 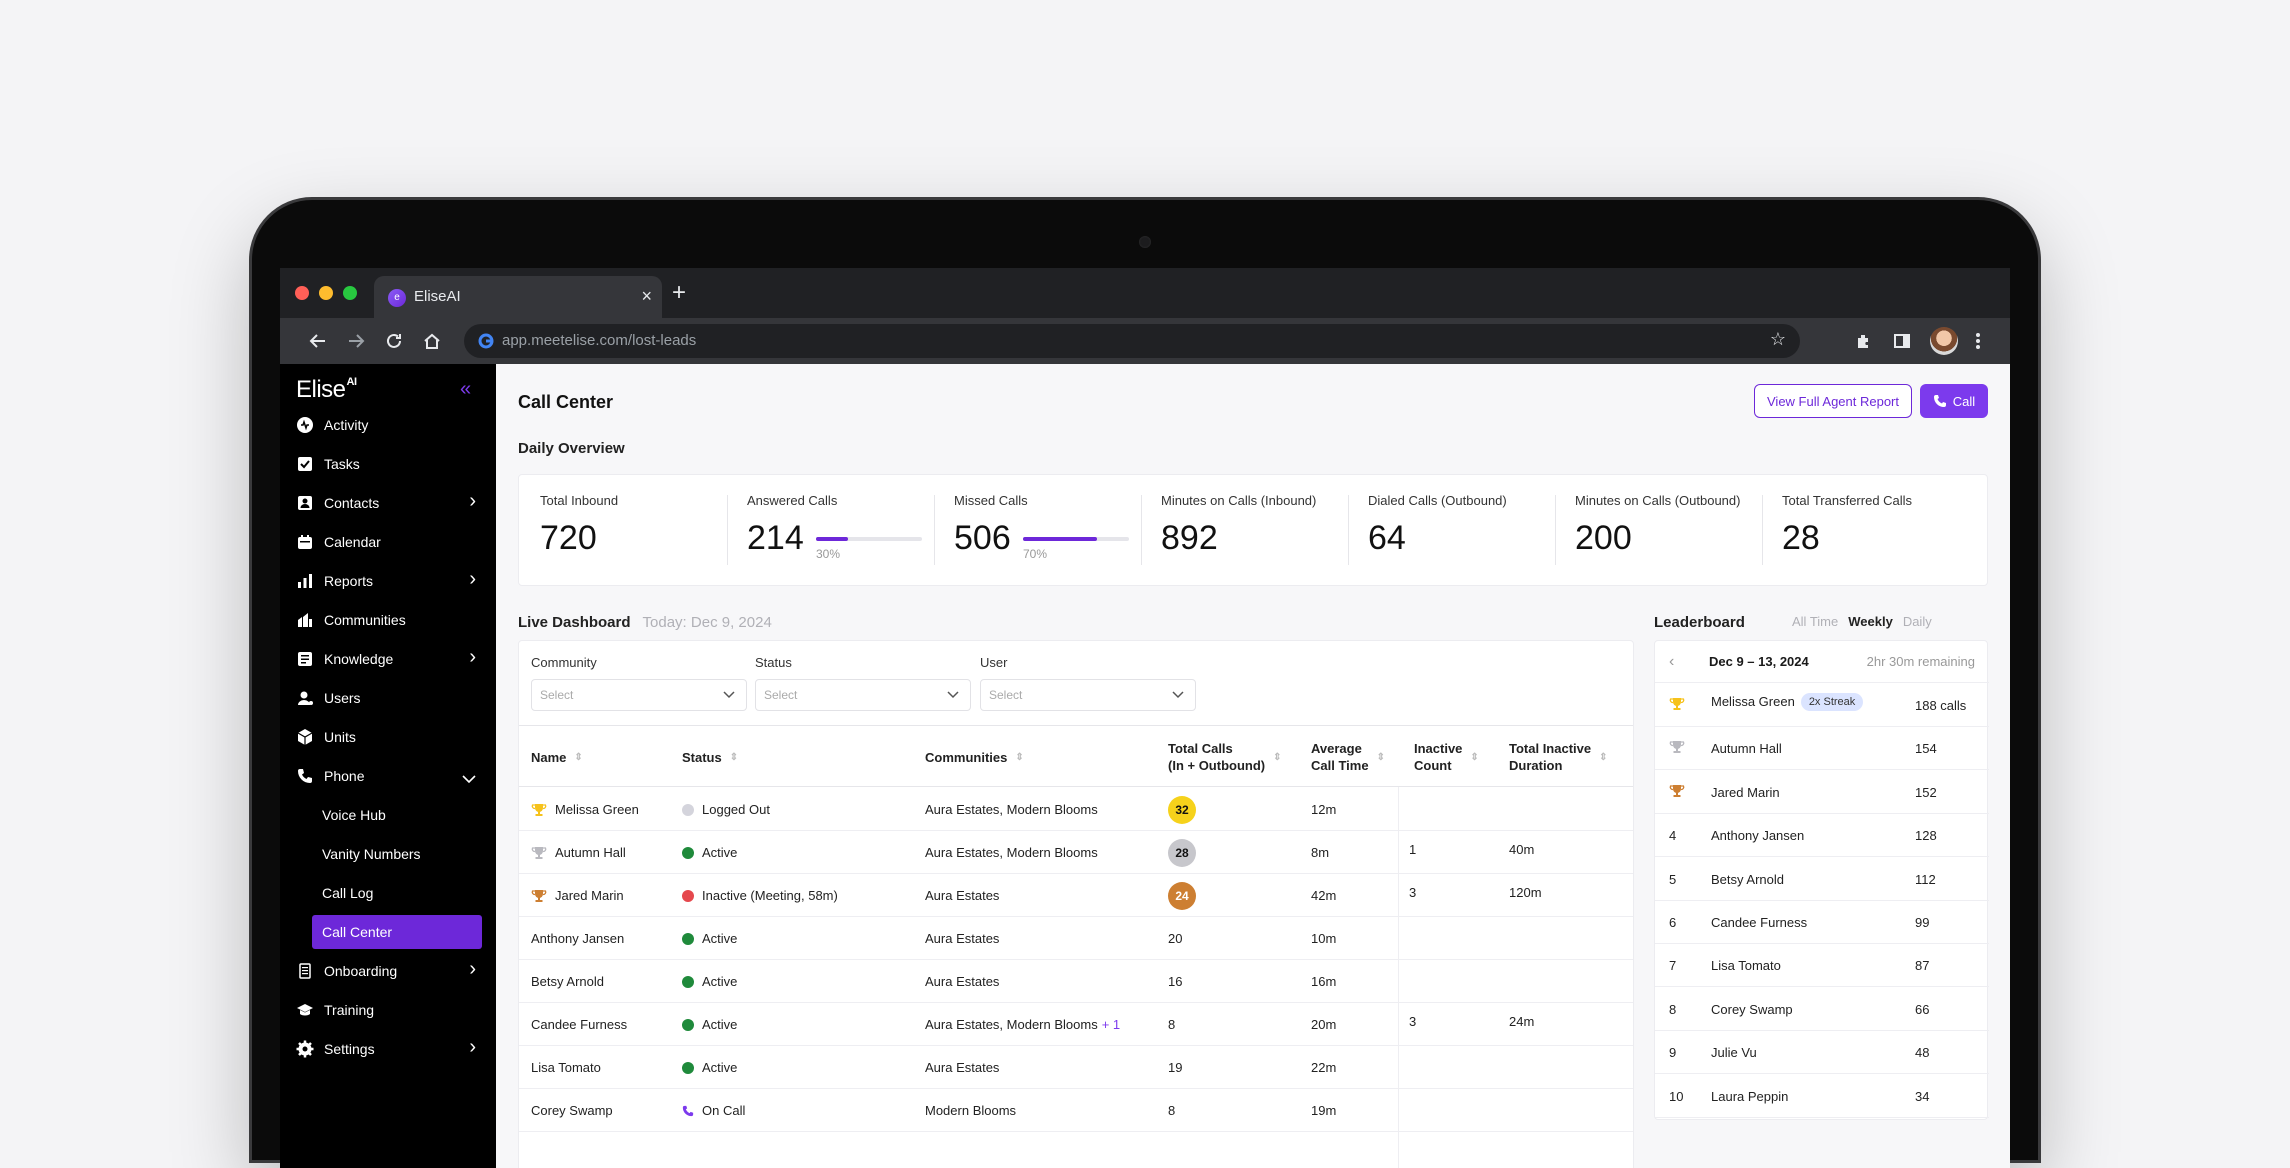 What do you see at coordinates (388, 776) in the screenshot?
I see `sidebar-item-phone: Phone` at bounding box center [388, 776].